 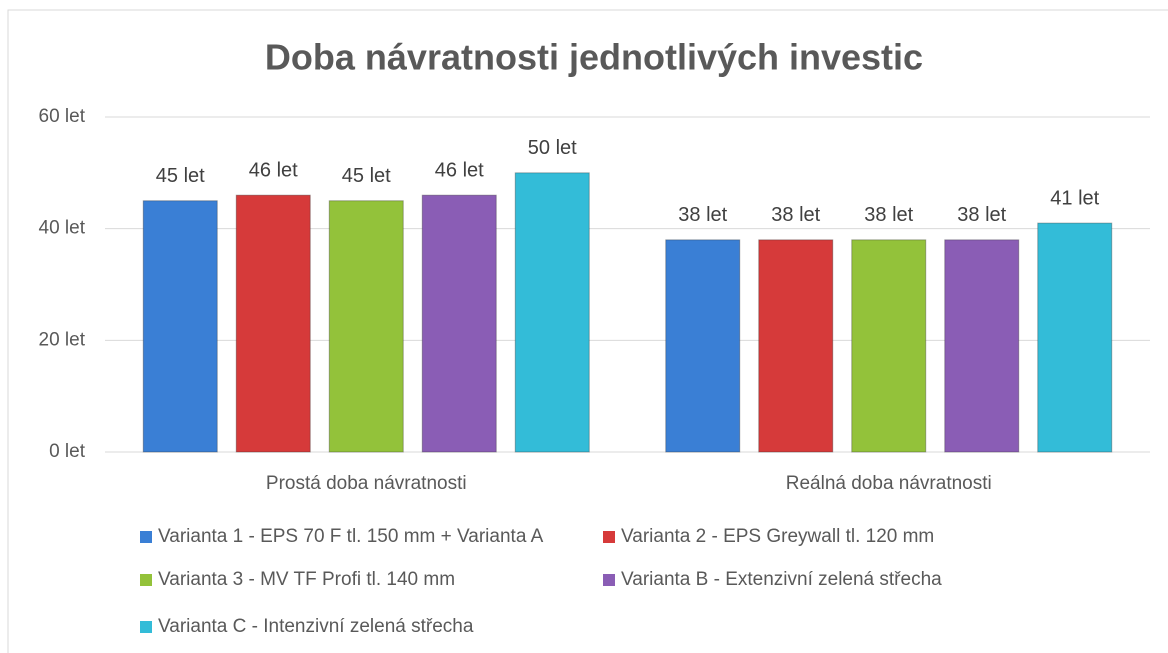 I want to click on data-label: 41 let, so click(x=1074, y=198).